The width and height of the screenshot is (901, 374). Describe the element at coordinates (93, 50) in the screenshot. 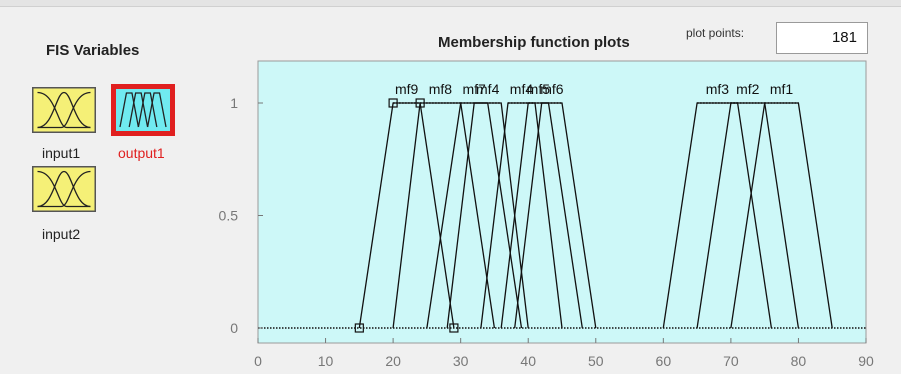

I see `fis-variables-title: FIS Variables` at that location.